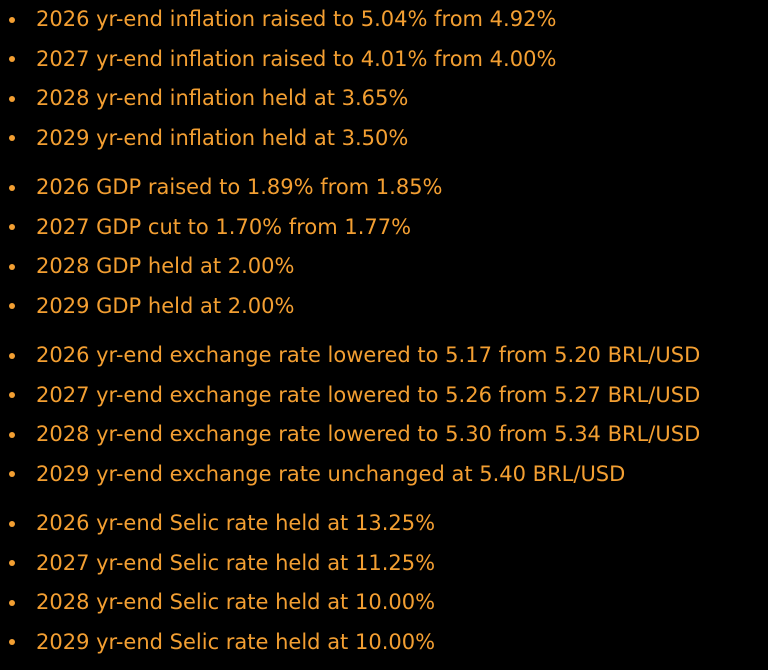  Describe the element at coordinates (236, 602) in the screenshot. I see `item-text: 2028 yr-end Selic rate held at 10.00%` at that location.